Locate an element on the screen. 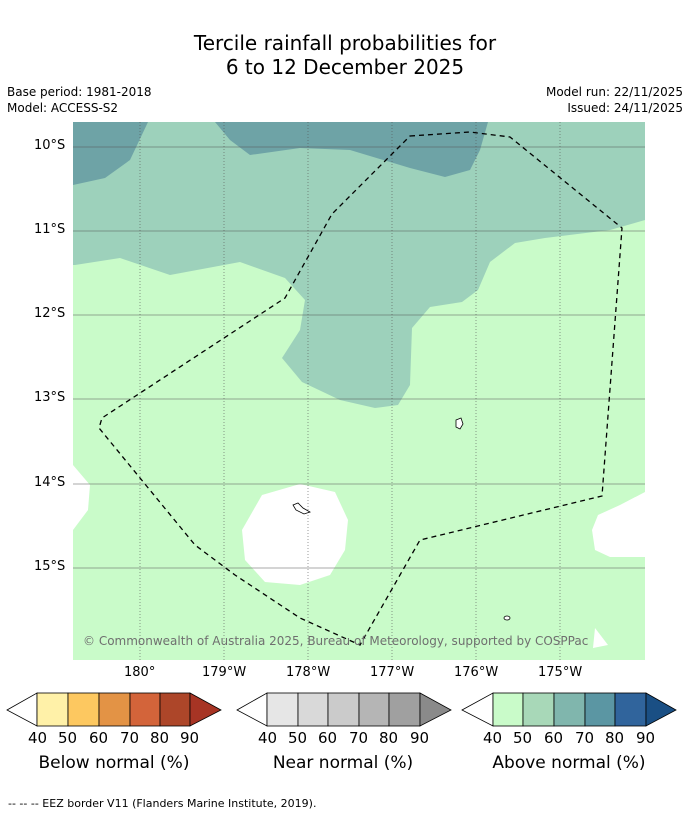  lat-label-14s: 14°S is located at coordinates (50, 482).